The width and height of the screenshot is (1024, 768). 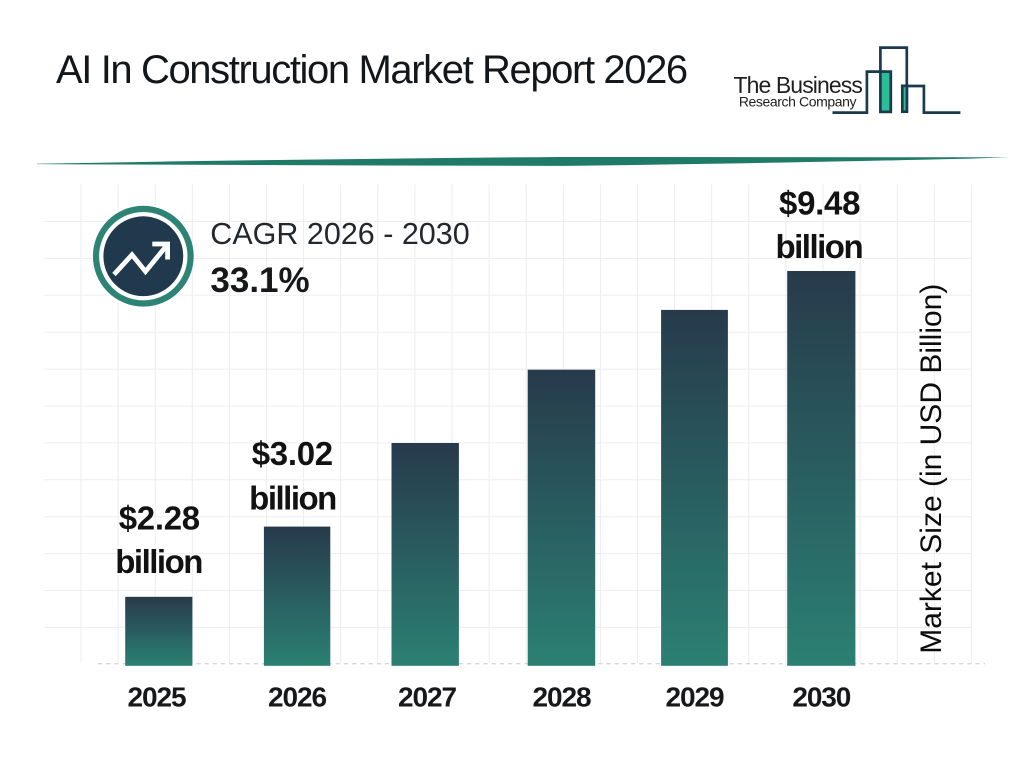 I want to click on svg-text: CAGR 2026 - 2030, so click(x=339, y=234).